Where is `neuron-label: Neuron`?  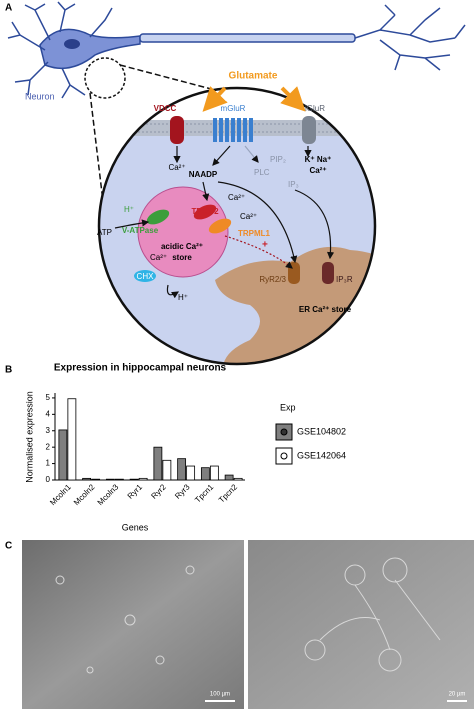 neuron-label: Neuron is located at coordinates (40, 96).